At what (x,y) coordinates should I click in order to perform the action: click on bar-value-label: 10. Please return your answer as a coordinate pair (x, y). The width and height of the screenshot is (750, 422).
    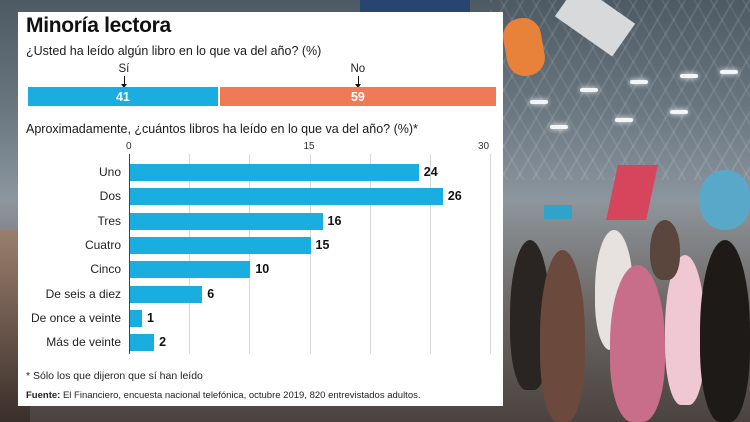
    Looking at the image, I should click on (262, 269).